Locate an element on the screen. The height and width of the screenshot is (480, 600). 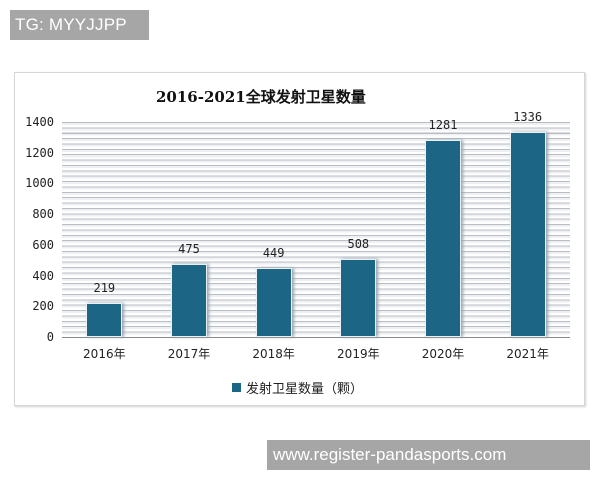
x-axis-line is located at coordinates (316, 337).